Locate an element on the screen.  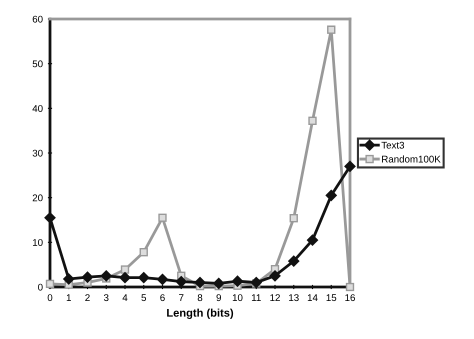
x-tick-label: 5 is located at coordinates (143, 298).